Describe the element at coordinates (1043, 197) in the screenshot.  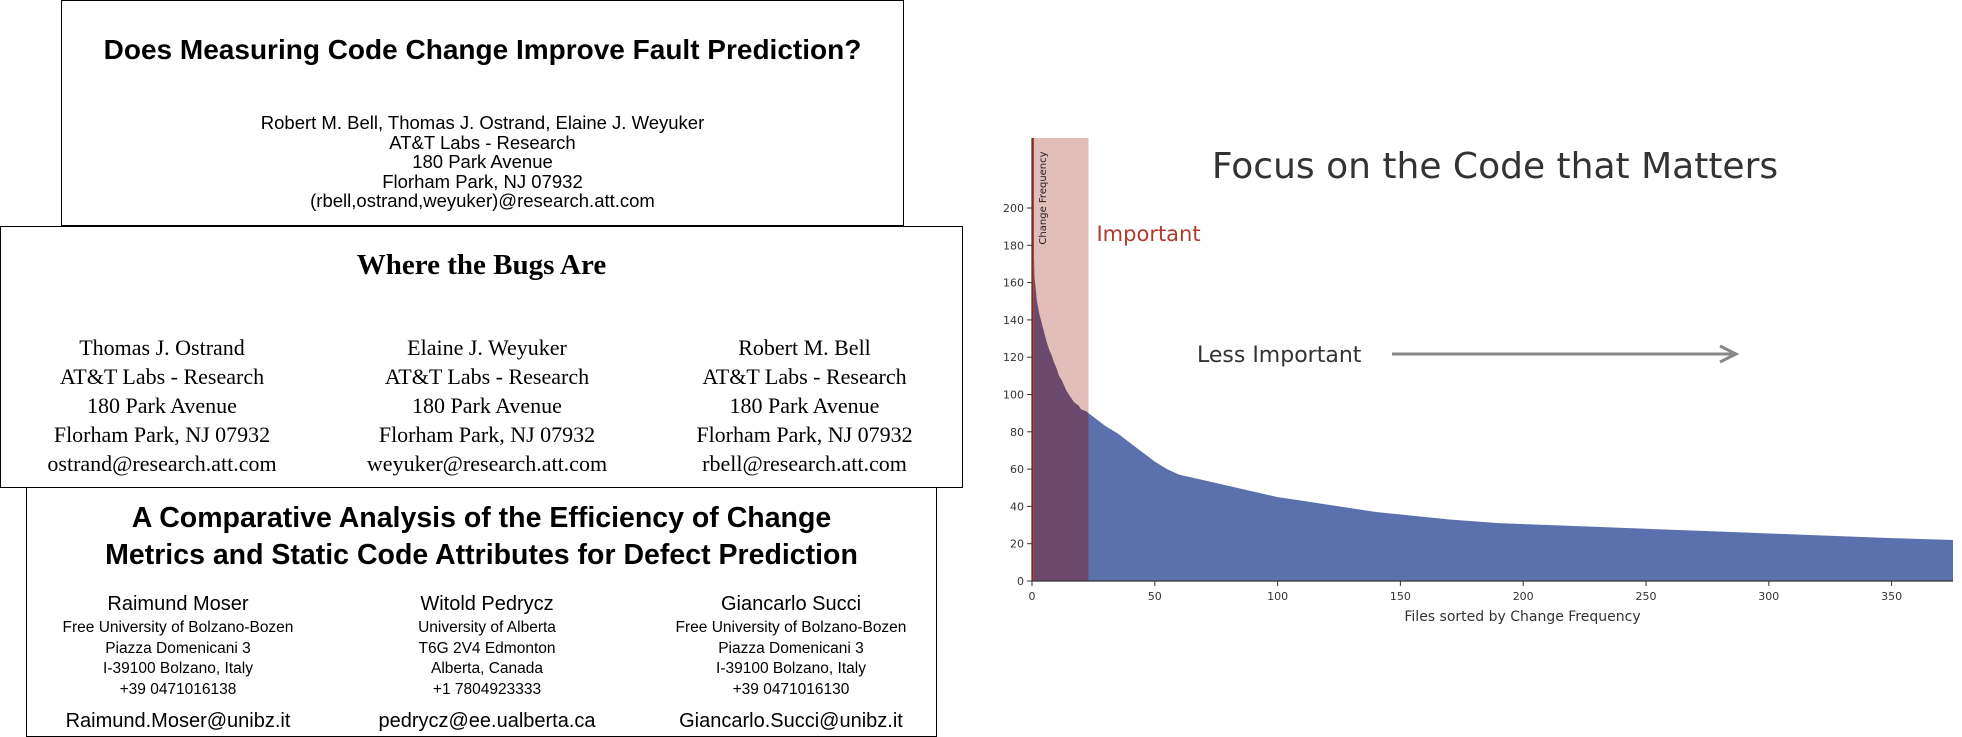
I see `y-axis-label: Change Frequency` at that location.